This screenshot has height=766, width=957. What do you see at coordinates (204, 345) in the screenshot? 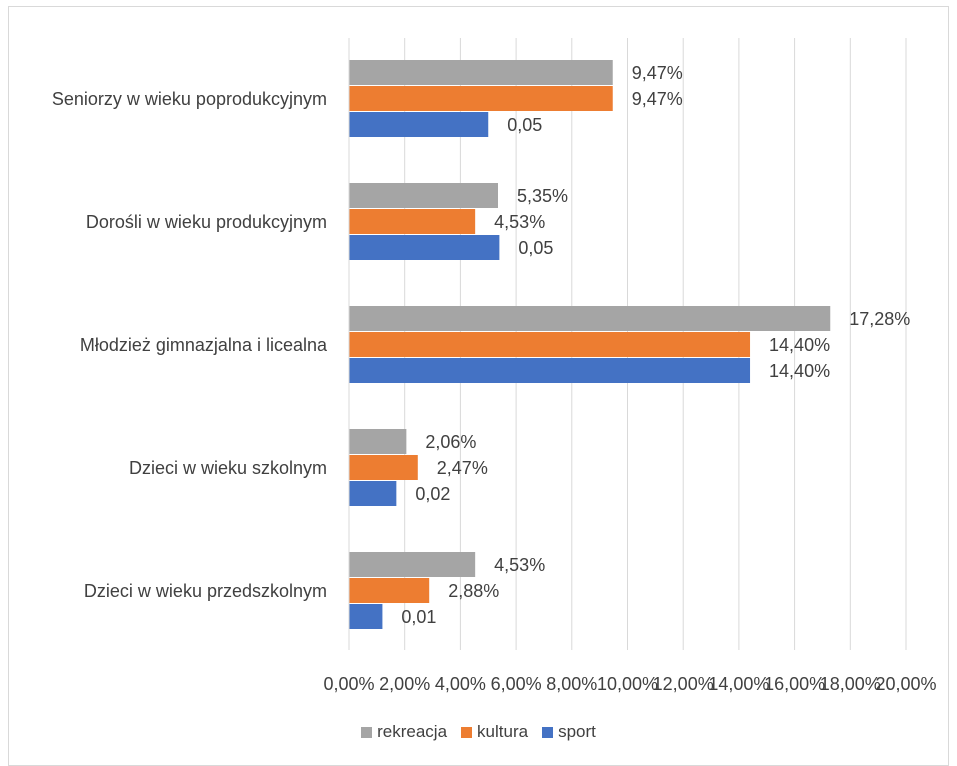
I see `category-label: Młodzież gimnazjalna i licealna` at bounding box center [204, 345].